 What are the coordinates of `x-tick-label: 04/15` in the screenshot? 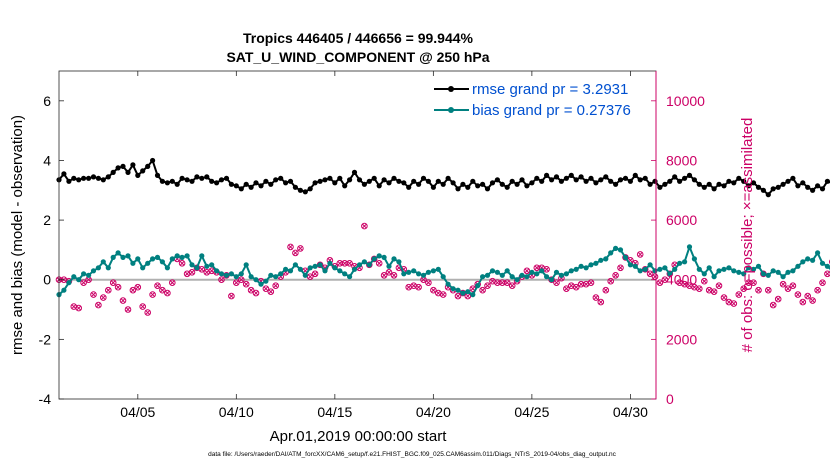 It's located at (334, 412).